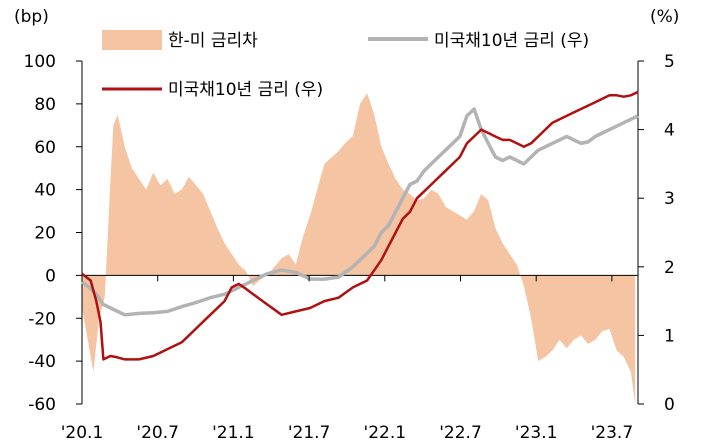  What do you see at coordinates (612, 433) in the screenshot?
I see `x-tick-label: '23.7` at bounding box center [612, 433].